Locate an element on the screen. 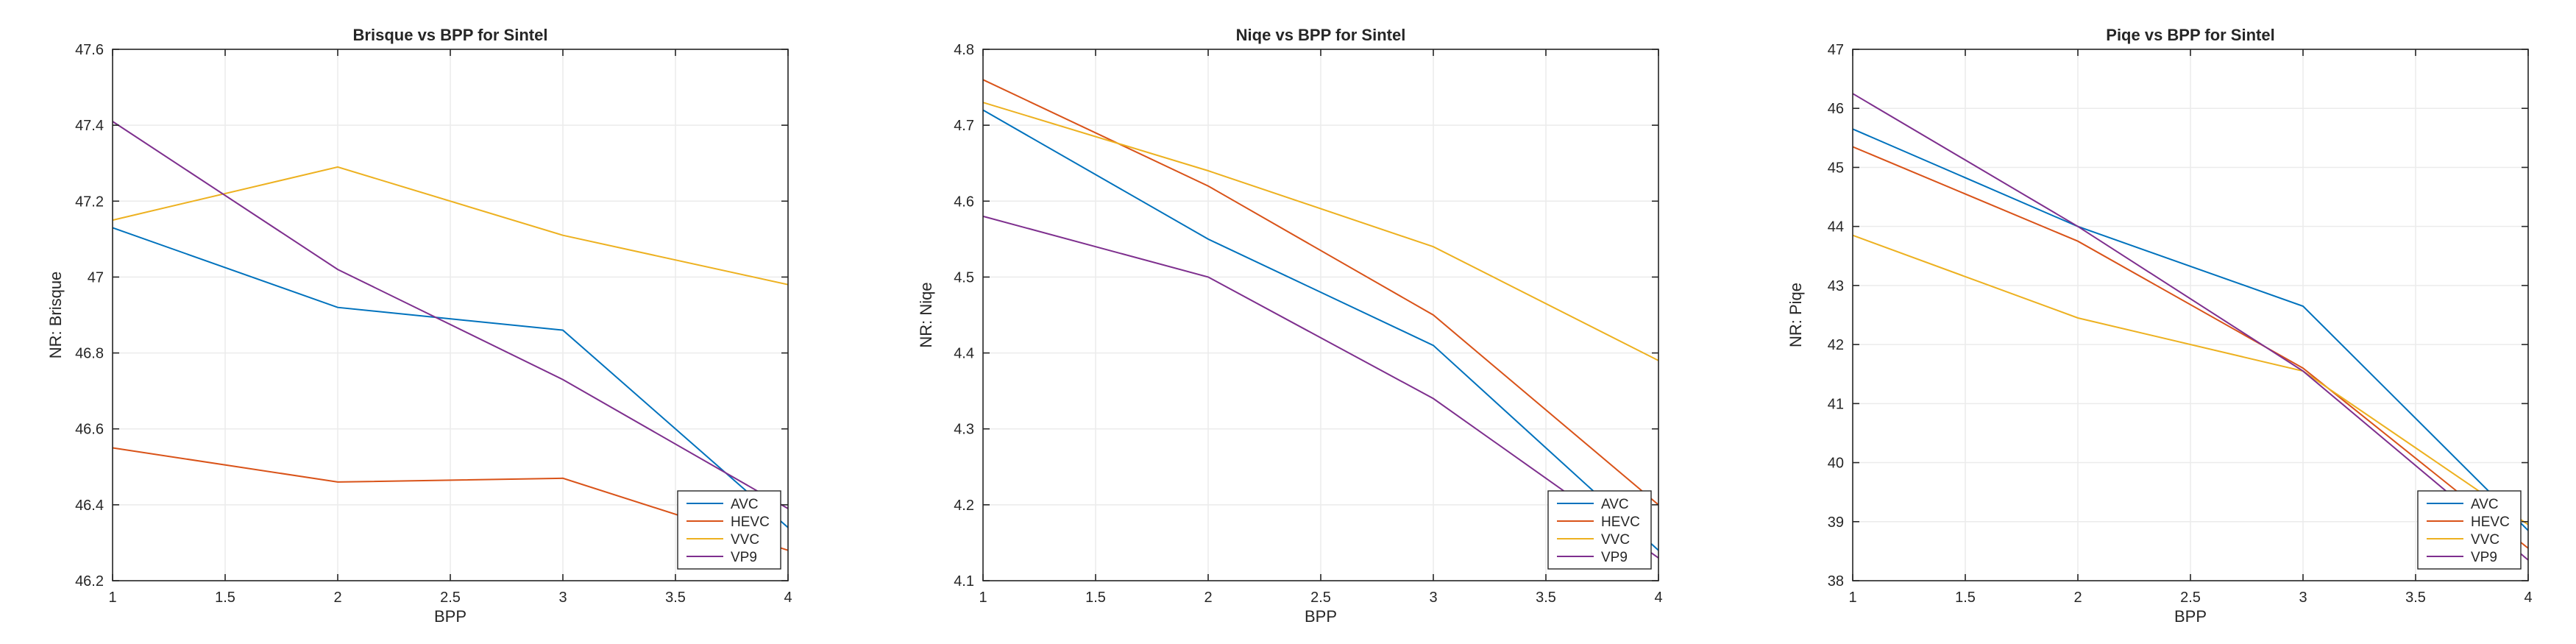 Image resolution: width=2576 pixels, height=644 pixels. y-tick-label: 4.6 is located at coordinates (964, 202).